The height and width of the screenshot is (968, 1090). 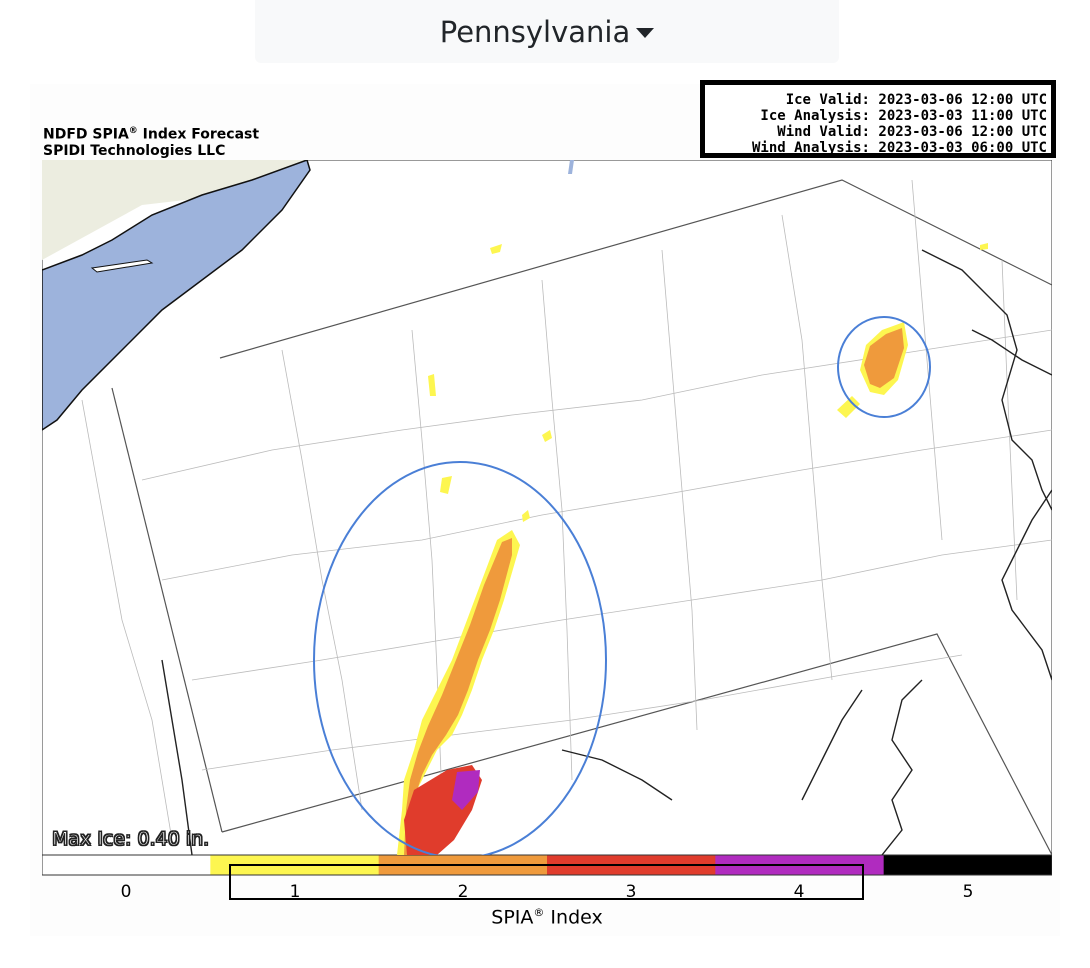 What do you see at coordinates (535, 31) in the screenshot?
I see `state-dropdown-label: Pennsylvania` at bounding box center [535, 31].